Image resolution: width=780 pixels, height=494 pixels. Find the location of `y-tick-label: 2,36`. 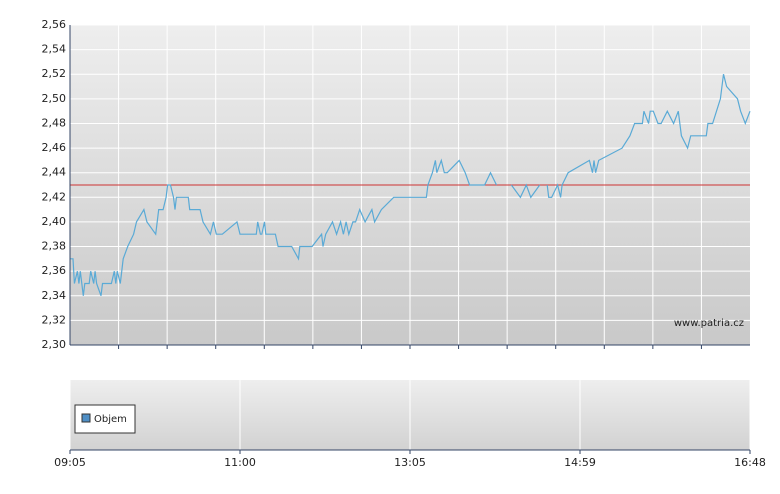

y-tick-label: 2,36 is located at coordinates (54, 270).